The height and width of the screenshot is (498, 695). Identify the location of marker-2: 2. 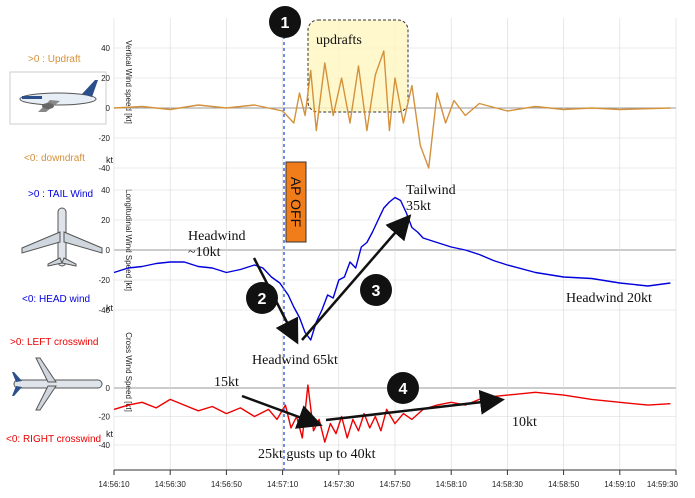
(262, 298).